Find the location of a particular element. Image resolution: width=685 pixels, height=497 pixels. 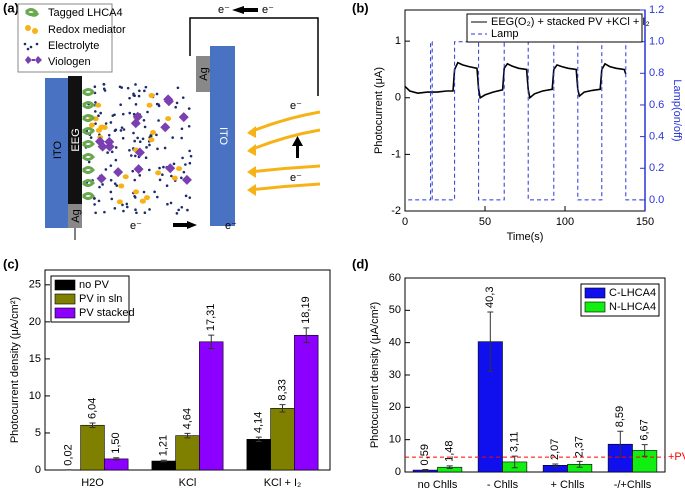

value-label: 6,04 is located at coordinates (92, 408).